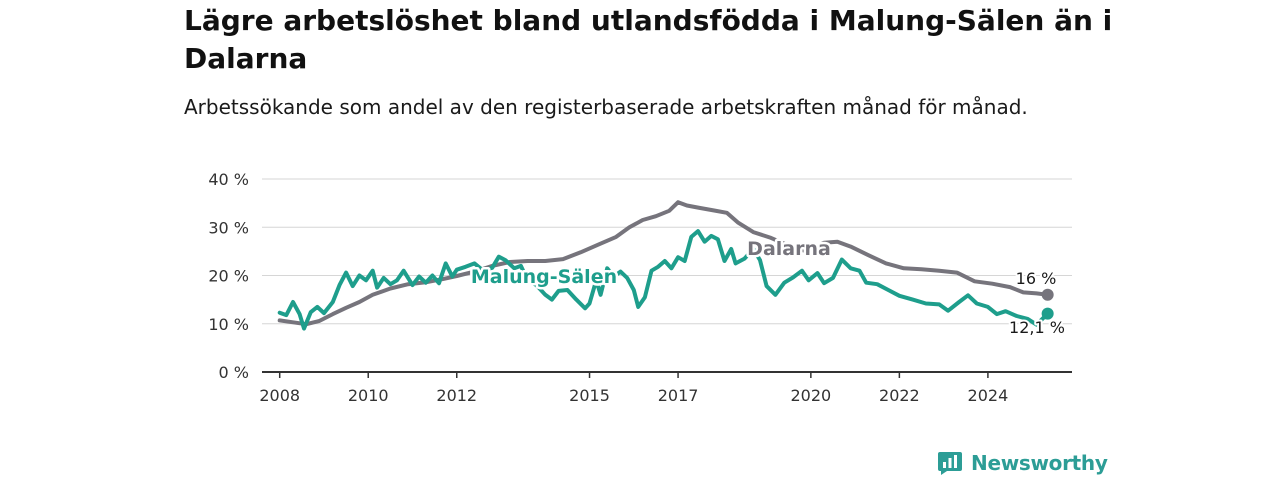 The height and width of the screenshot is (480, 1280). What do you see at coordinates (767, 288) in the screenshot?
I see `series-labels: Malung-Sälen Dalarna 16 % 12,1 %` at bounding box center [767, 288].